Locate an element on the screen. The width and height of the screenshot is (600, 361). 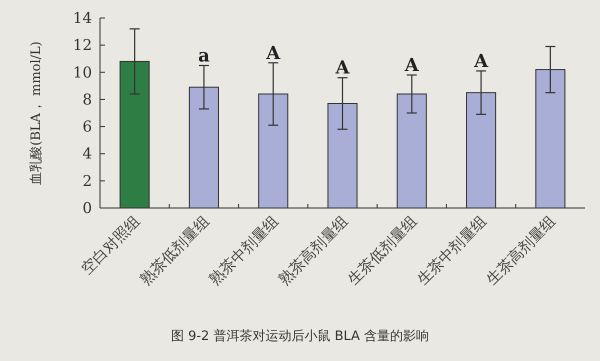
y-axis-title: 血乳酸(BLA， mmol/L) is located at coordinates (36, 113).